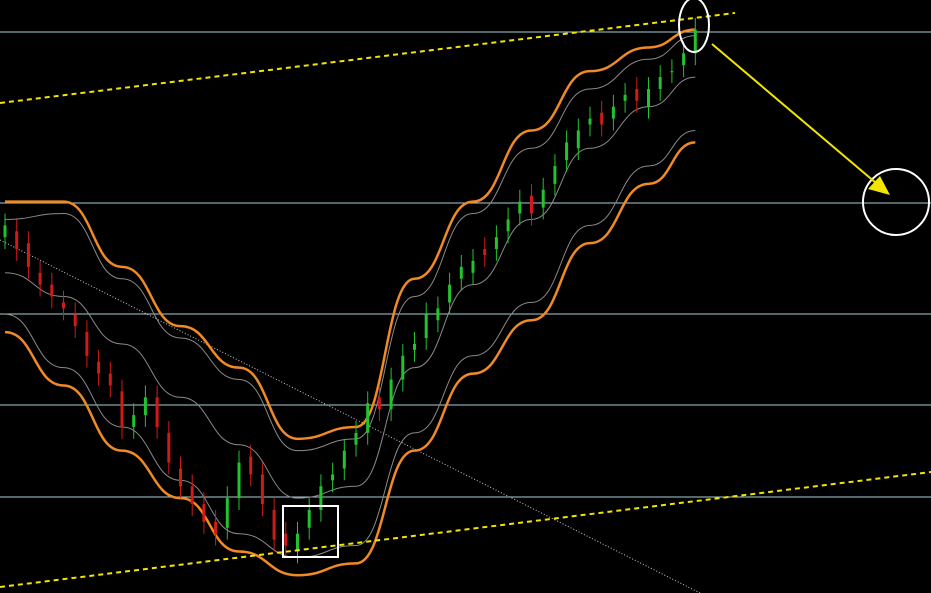 This screenshot has height=593, width=931. I want to click on projection-arrow, so click(794, 113).